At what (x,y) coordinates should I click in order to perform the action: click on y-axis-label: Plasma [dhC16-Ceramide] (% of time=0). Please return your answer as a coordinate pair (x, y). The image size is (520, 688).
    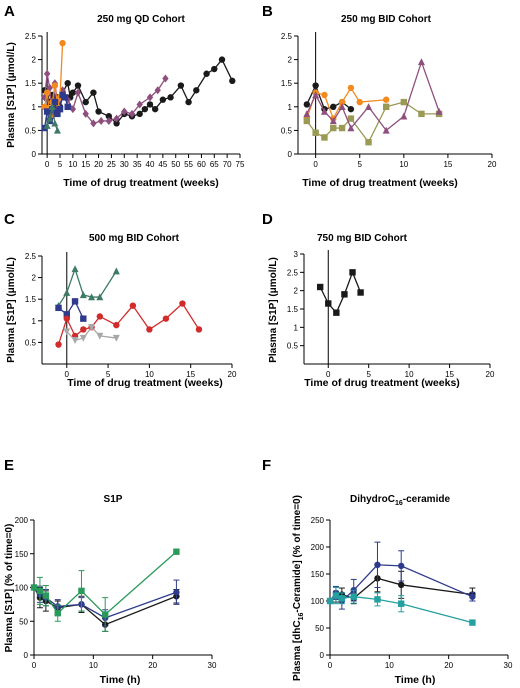
    Looking at the image, I should click on (298, 588).